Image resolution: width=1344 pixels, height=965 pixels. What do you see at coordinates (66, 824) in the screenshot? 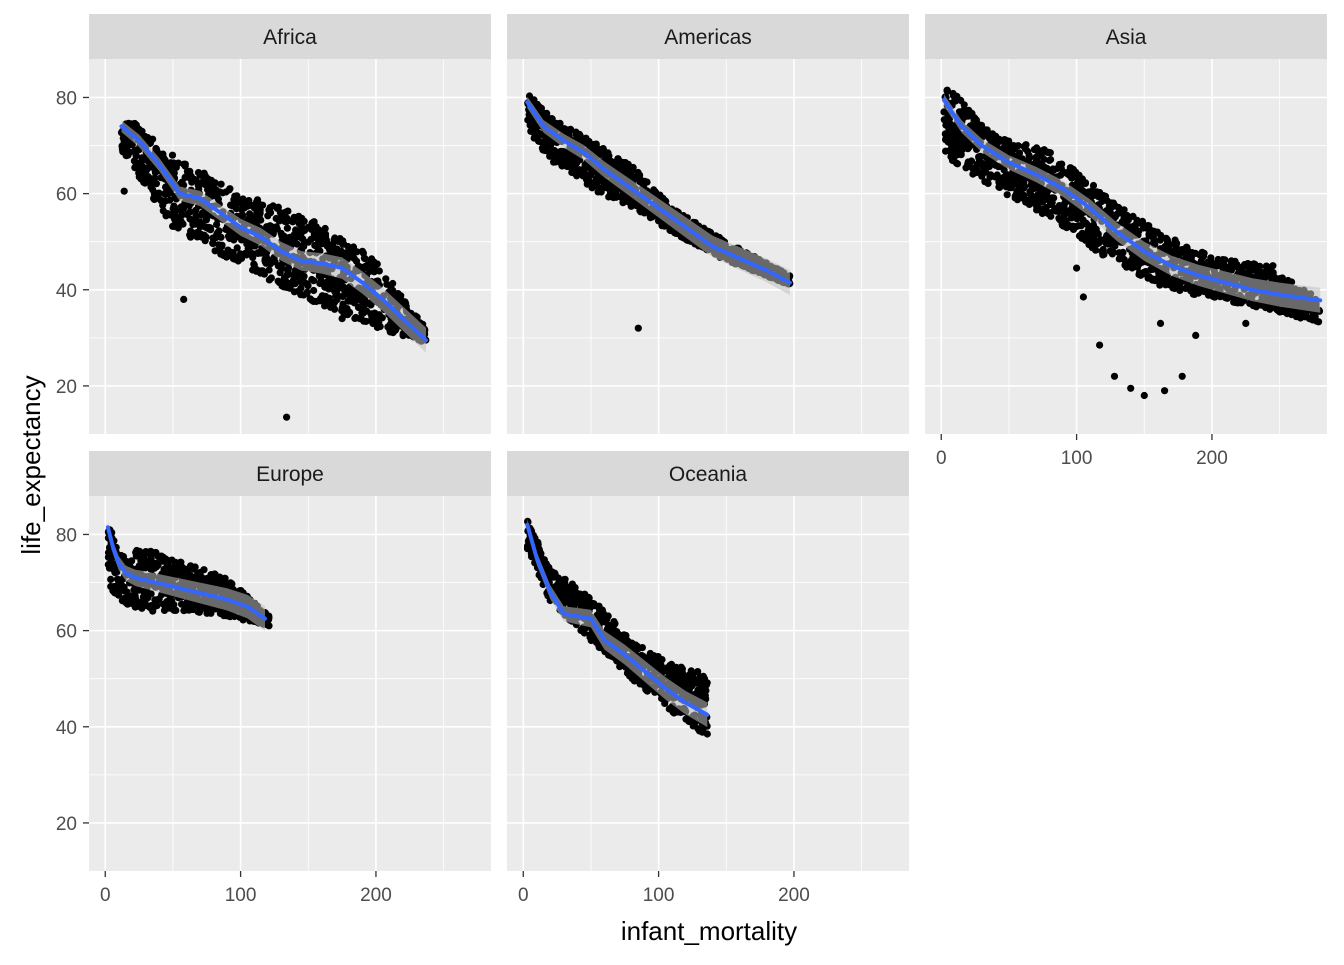
I see `y-tick-label: 20` at bounding box center [66, 824].